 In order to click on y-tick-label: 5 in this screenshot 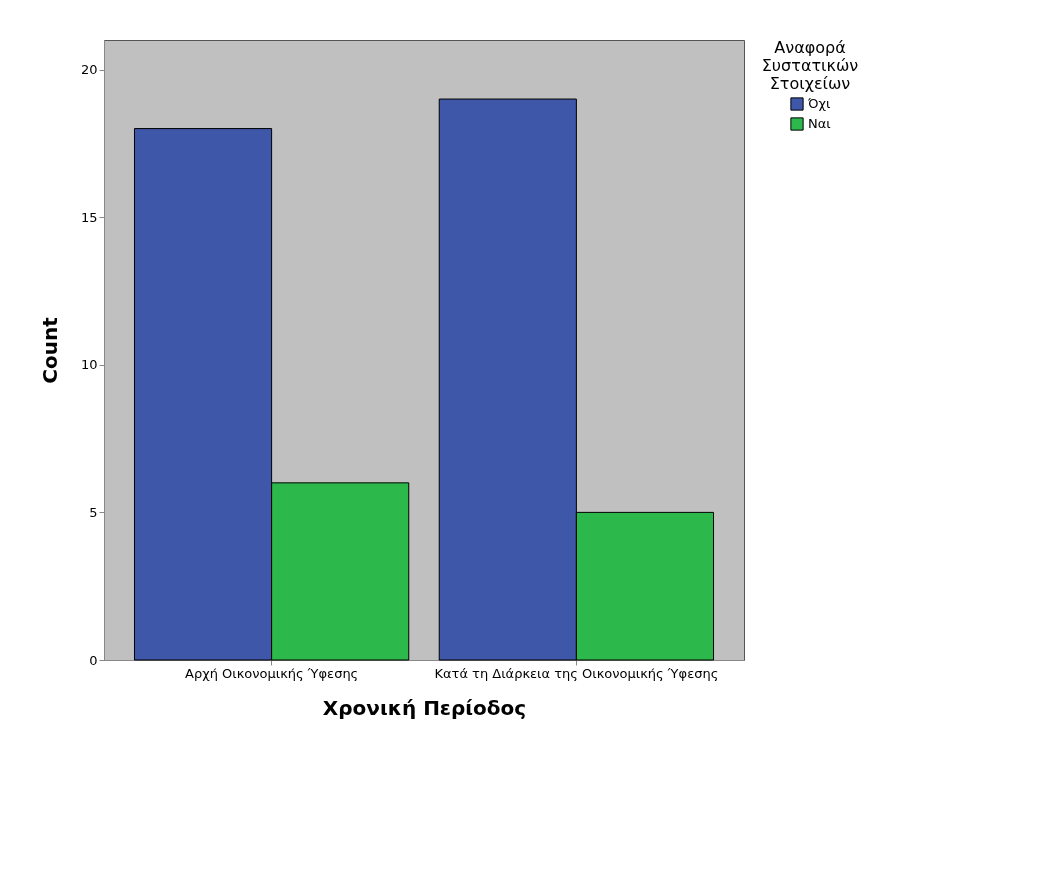, I will do `click(93, 512)`.